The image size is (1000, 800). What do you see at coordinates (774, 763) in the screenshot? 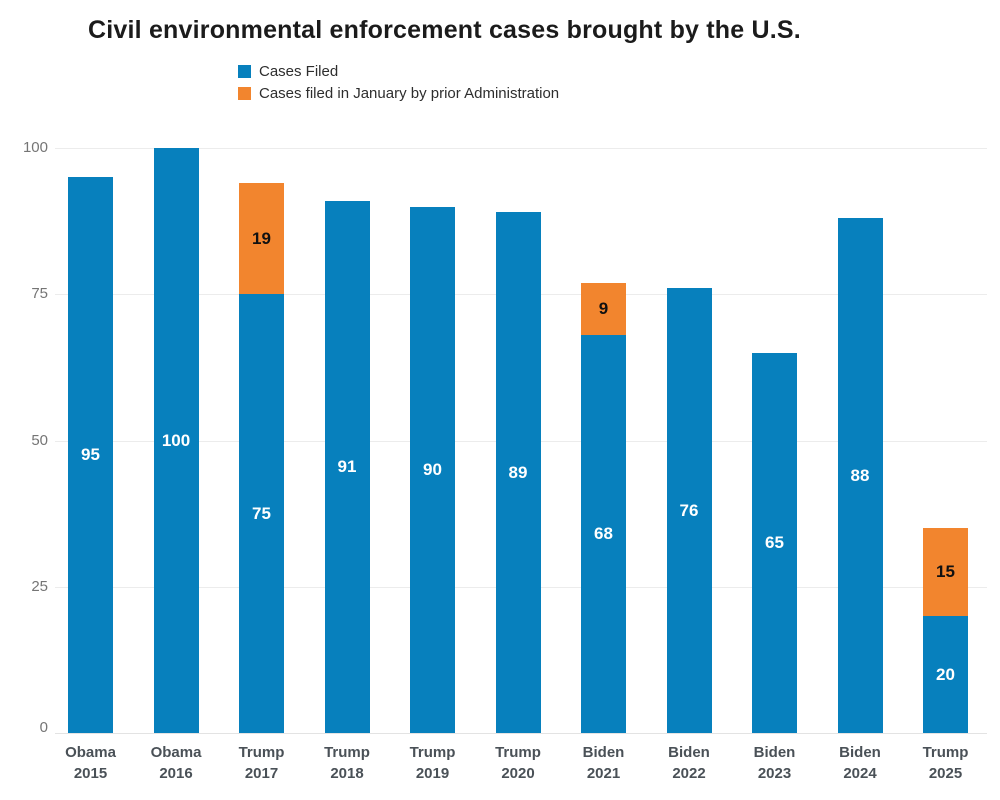
I see `x-axis-label: Biden 2023` at bounding box center [774, 763].